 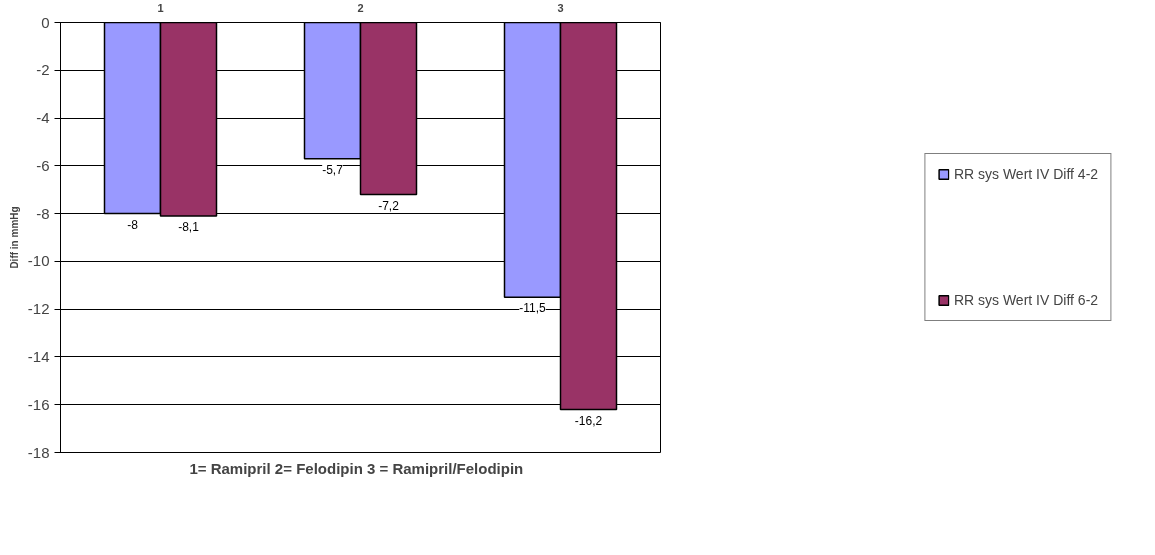 I want to click on data-label: -16,2, so click(x=588, y=420).